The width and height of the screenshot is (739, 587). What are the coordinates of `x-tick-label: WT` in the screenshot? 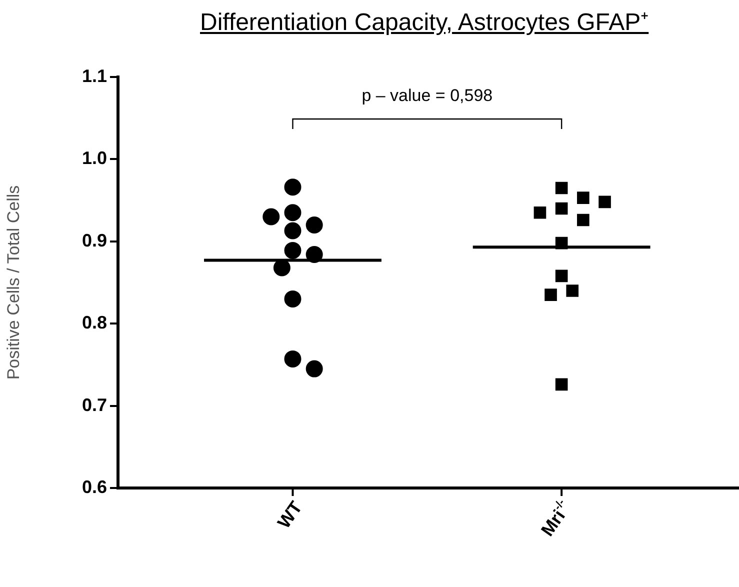 It's located at (290, 515).